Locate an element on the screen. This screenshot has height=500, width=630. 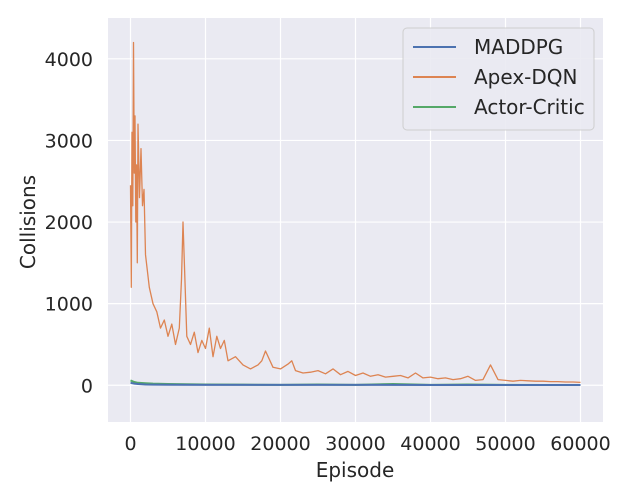
y-axis-label: Collisions is located at coordinates (28, 222).